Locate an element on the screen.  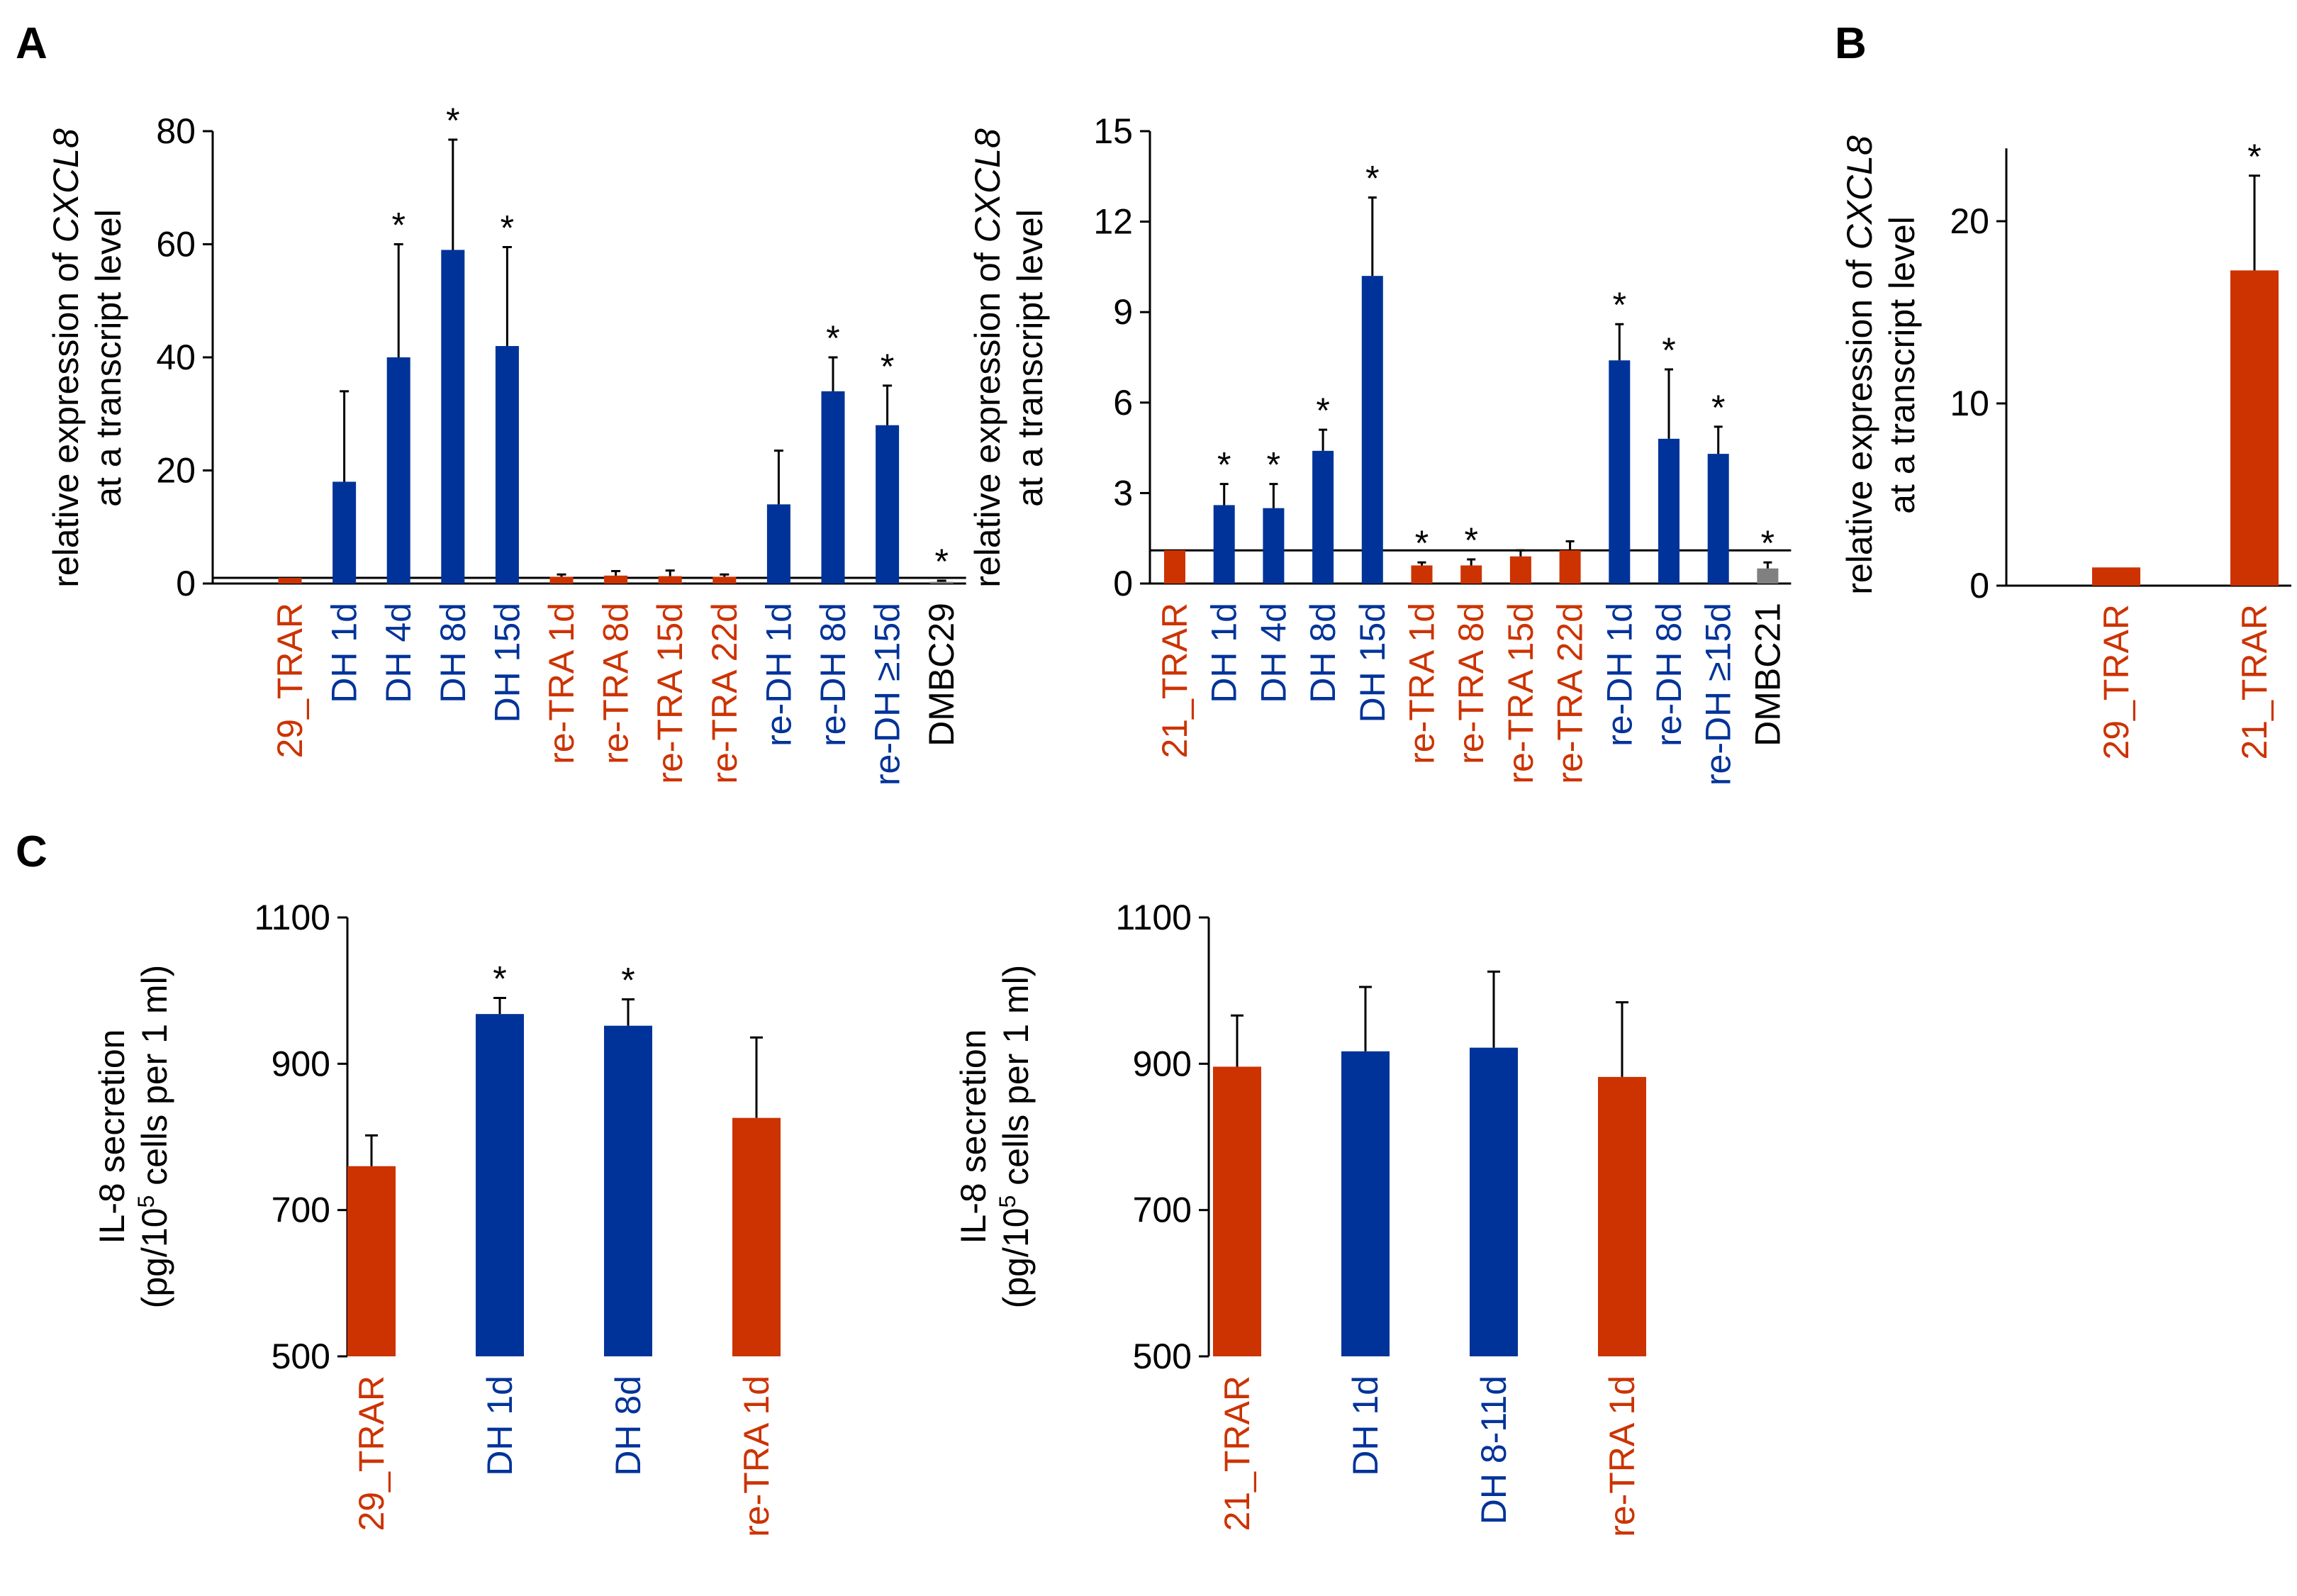
category-label: DH 8-11d is located at coordinates (1494, 1449).